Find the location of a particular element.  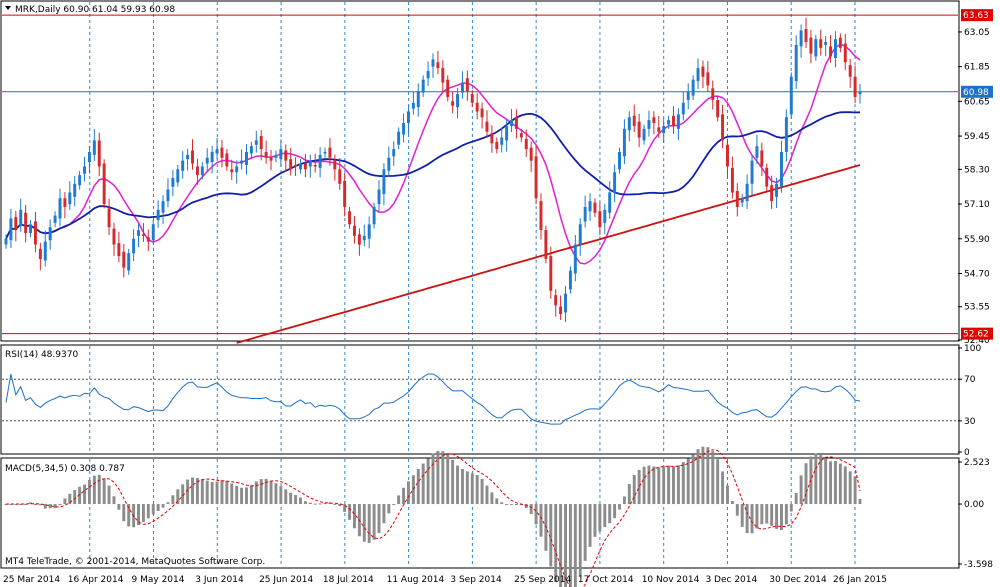

date-label: 25 Jun 2014 is located at coordinates (286, 580).